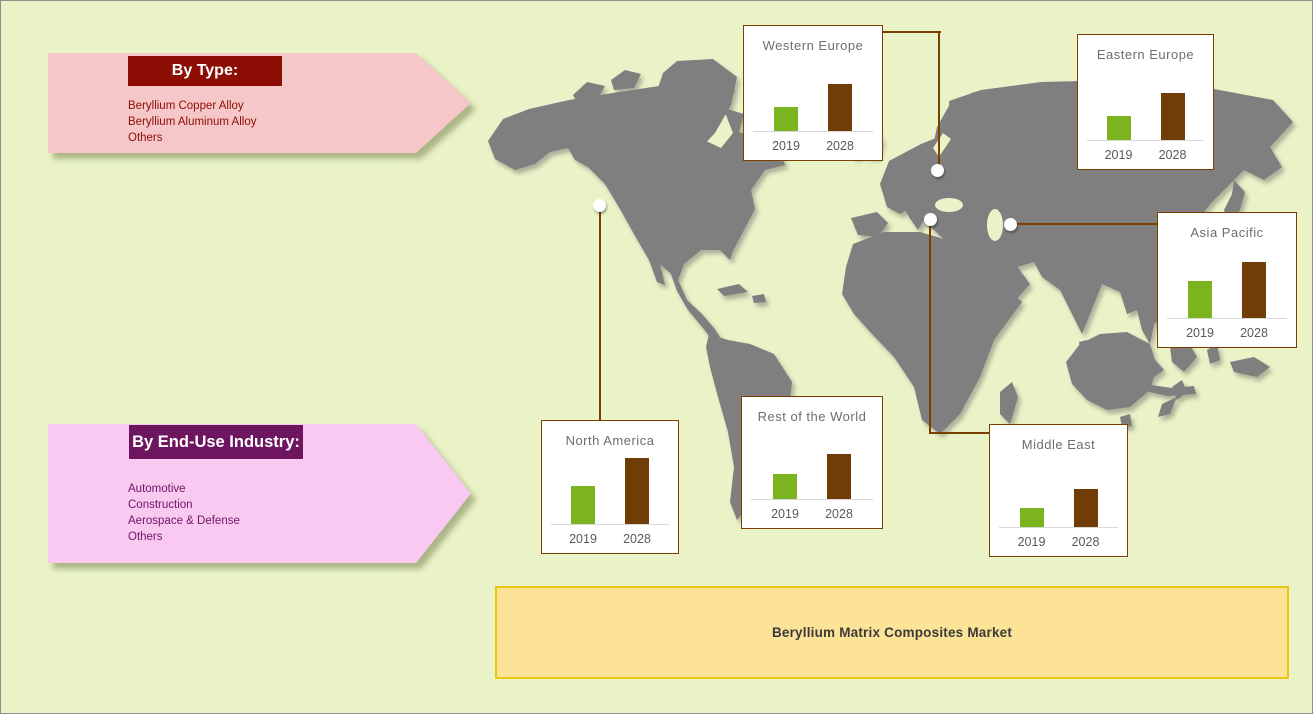  Describe the element at coordinates (216, 442) in the screenshot. I see `by-end-use-header: By End-Use Industry:` at that location.